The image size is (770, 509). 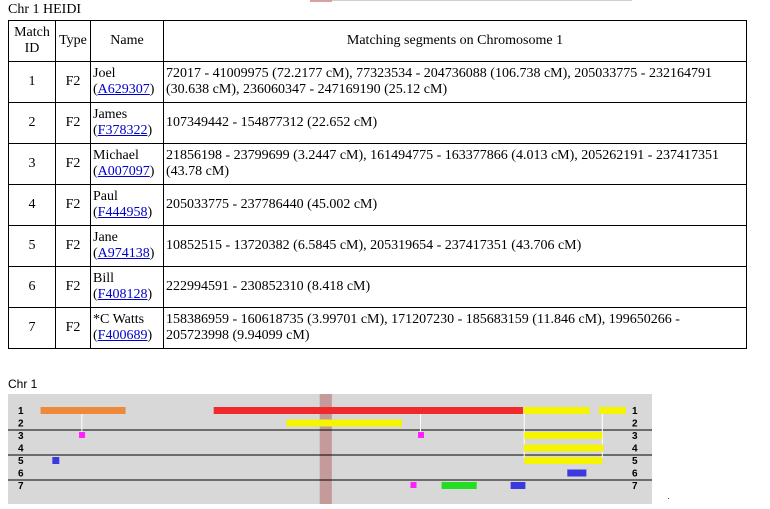 I want to click on match-id-cell: 1, so click(x=32, y=82).